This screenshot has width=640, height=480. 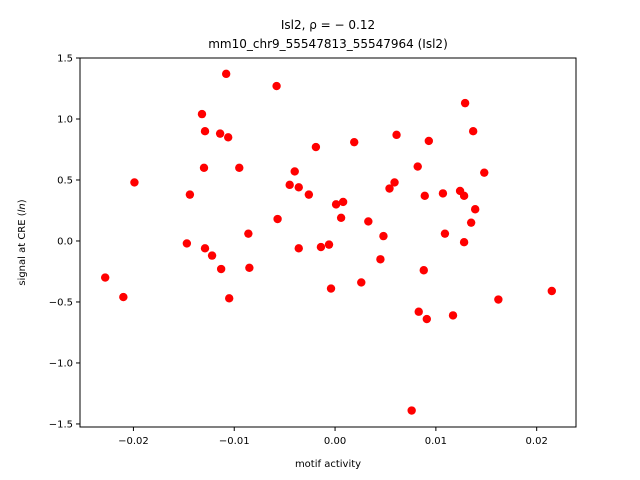 I want to click on y-tick-label: −1.0, so click(x=61, y=363).